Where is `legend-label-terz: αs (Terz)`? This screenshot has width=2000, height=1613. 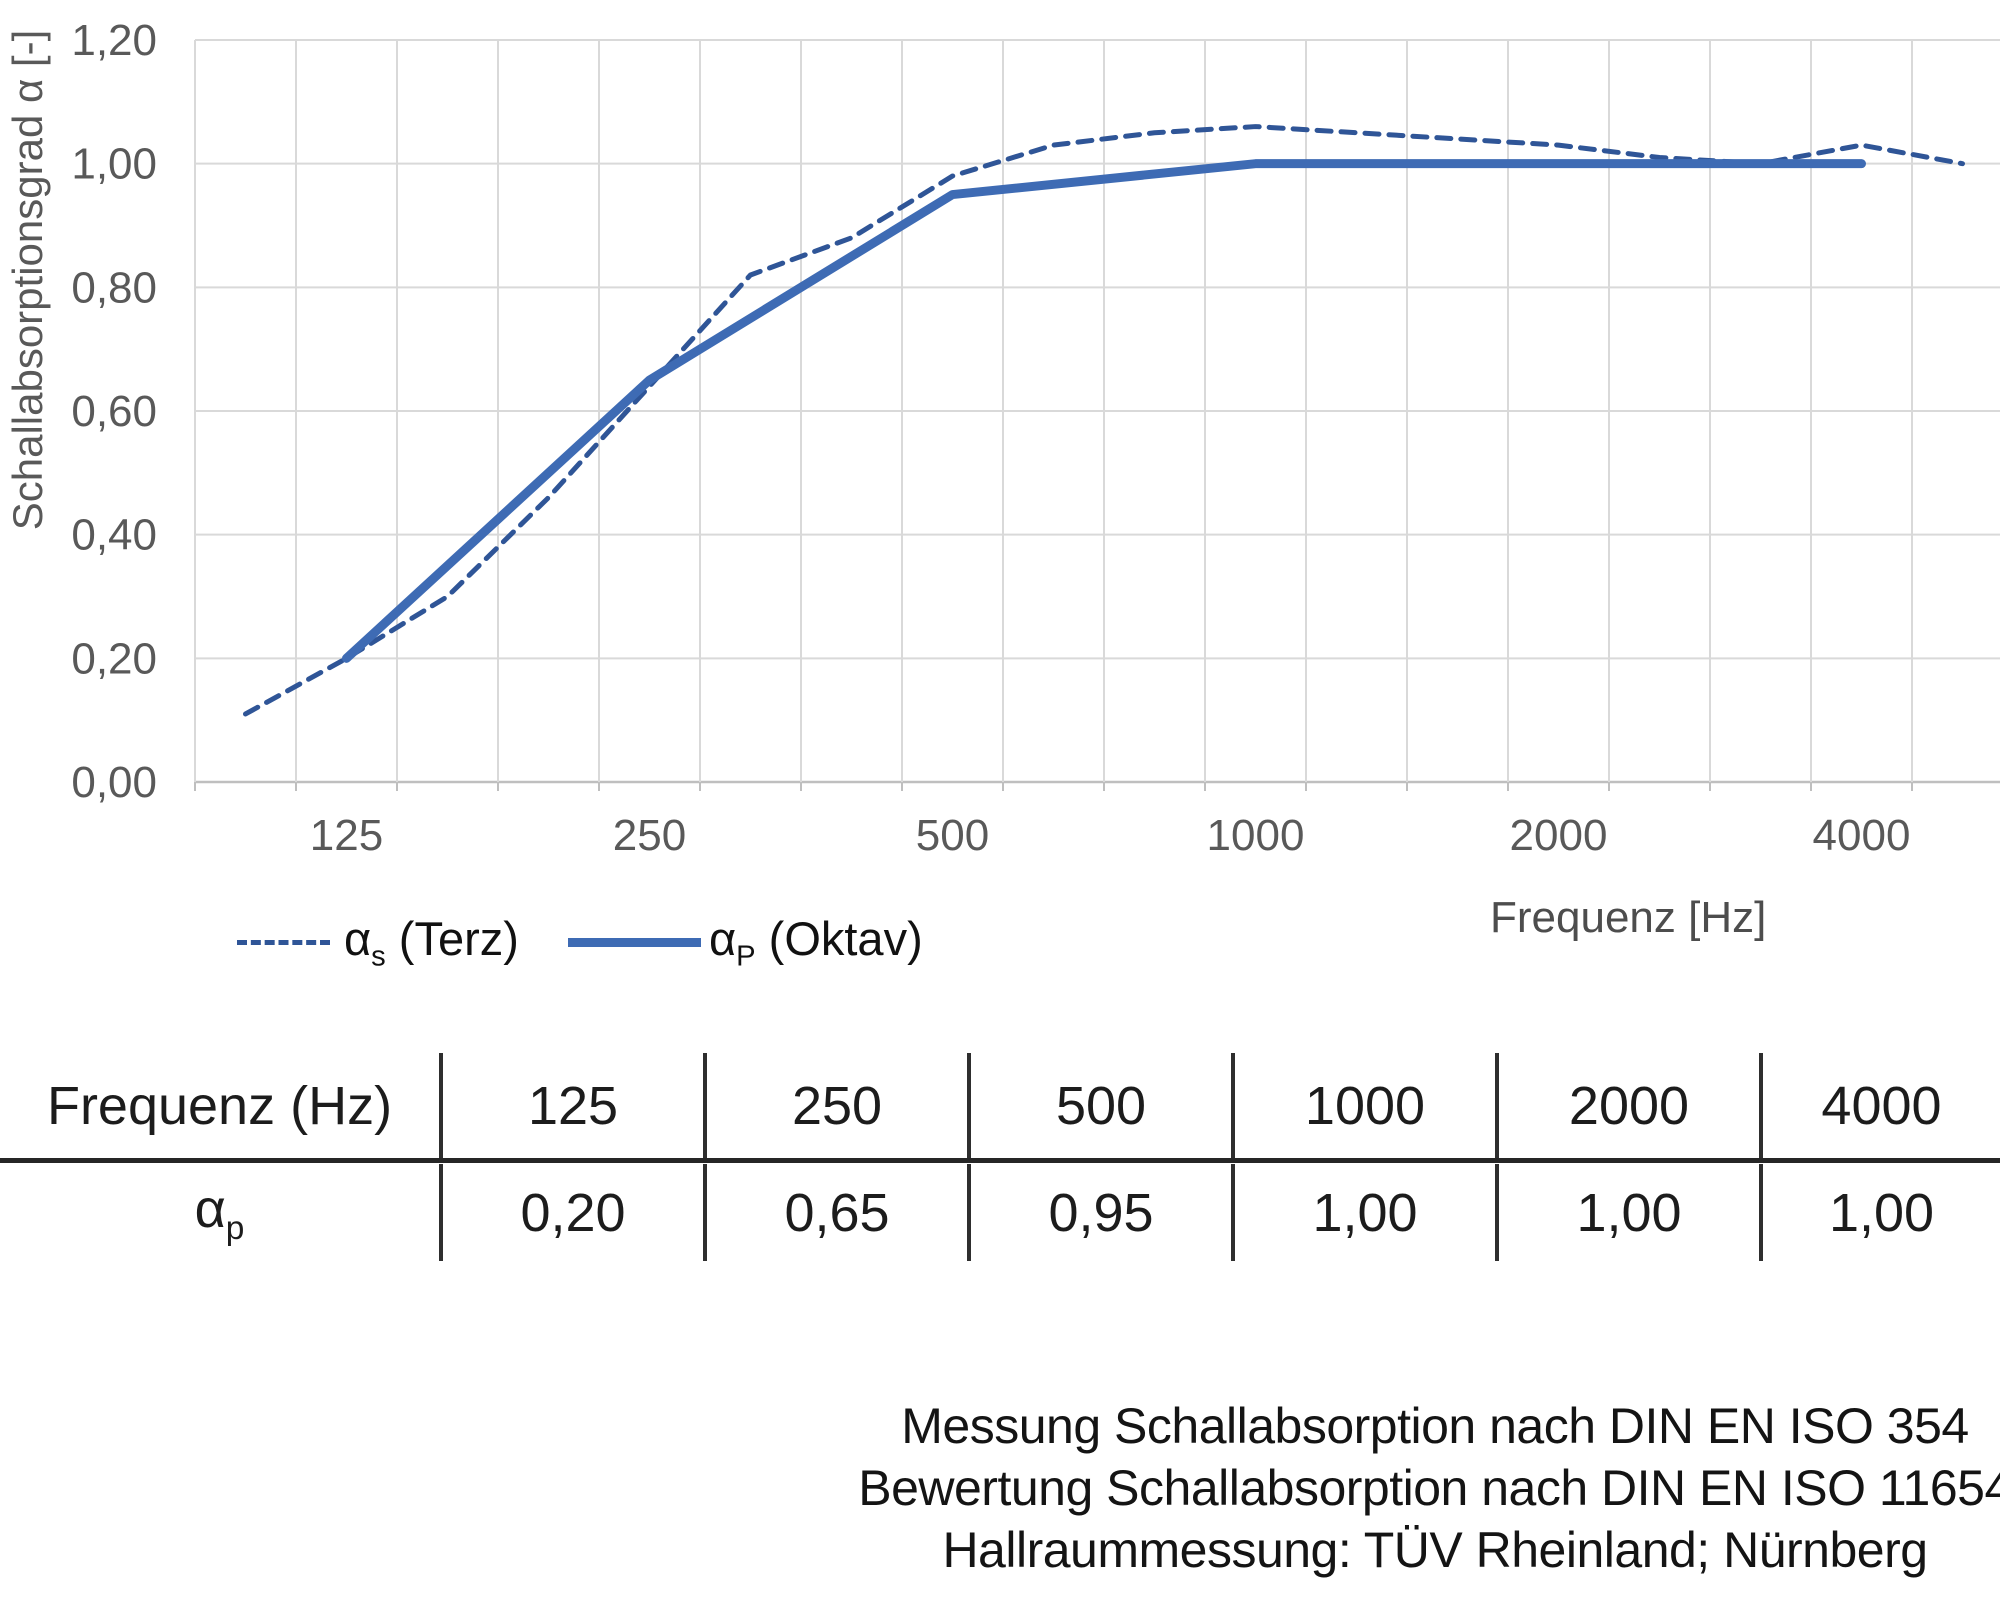
legend-label-terz: αs (Terz) is located at coordinates (431, 942).